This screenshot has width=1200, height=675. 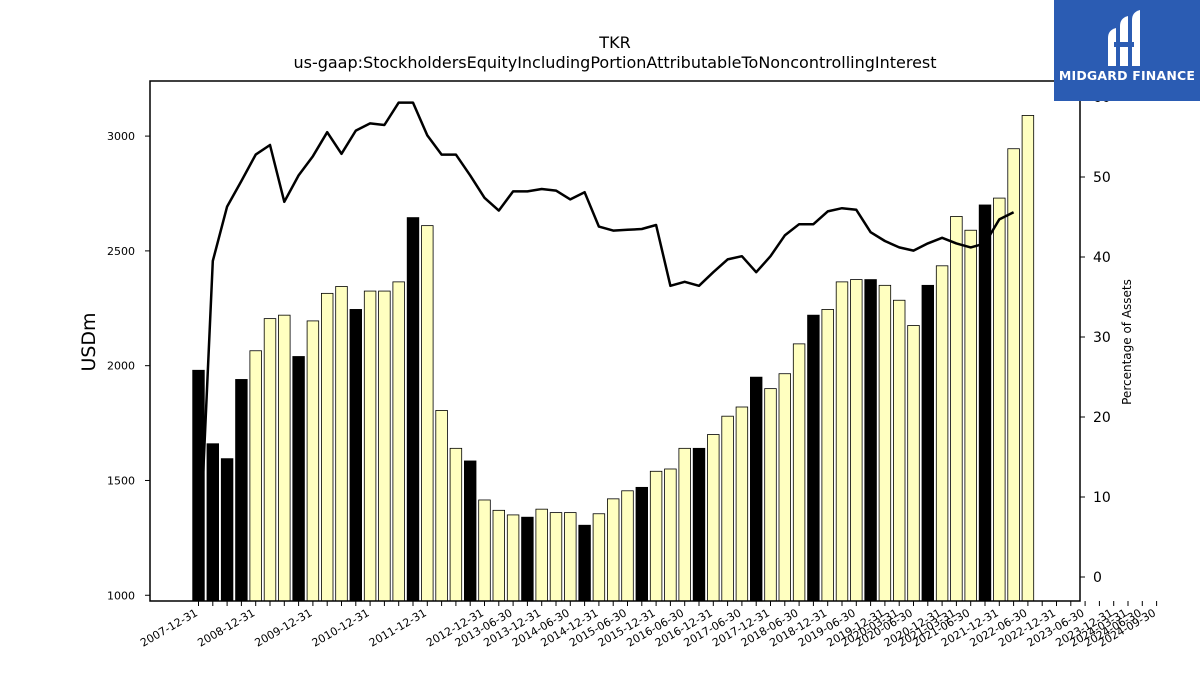 I want to click on y2-tick-label: 10, so click(x=1102, y=498).